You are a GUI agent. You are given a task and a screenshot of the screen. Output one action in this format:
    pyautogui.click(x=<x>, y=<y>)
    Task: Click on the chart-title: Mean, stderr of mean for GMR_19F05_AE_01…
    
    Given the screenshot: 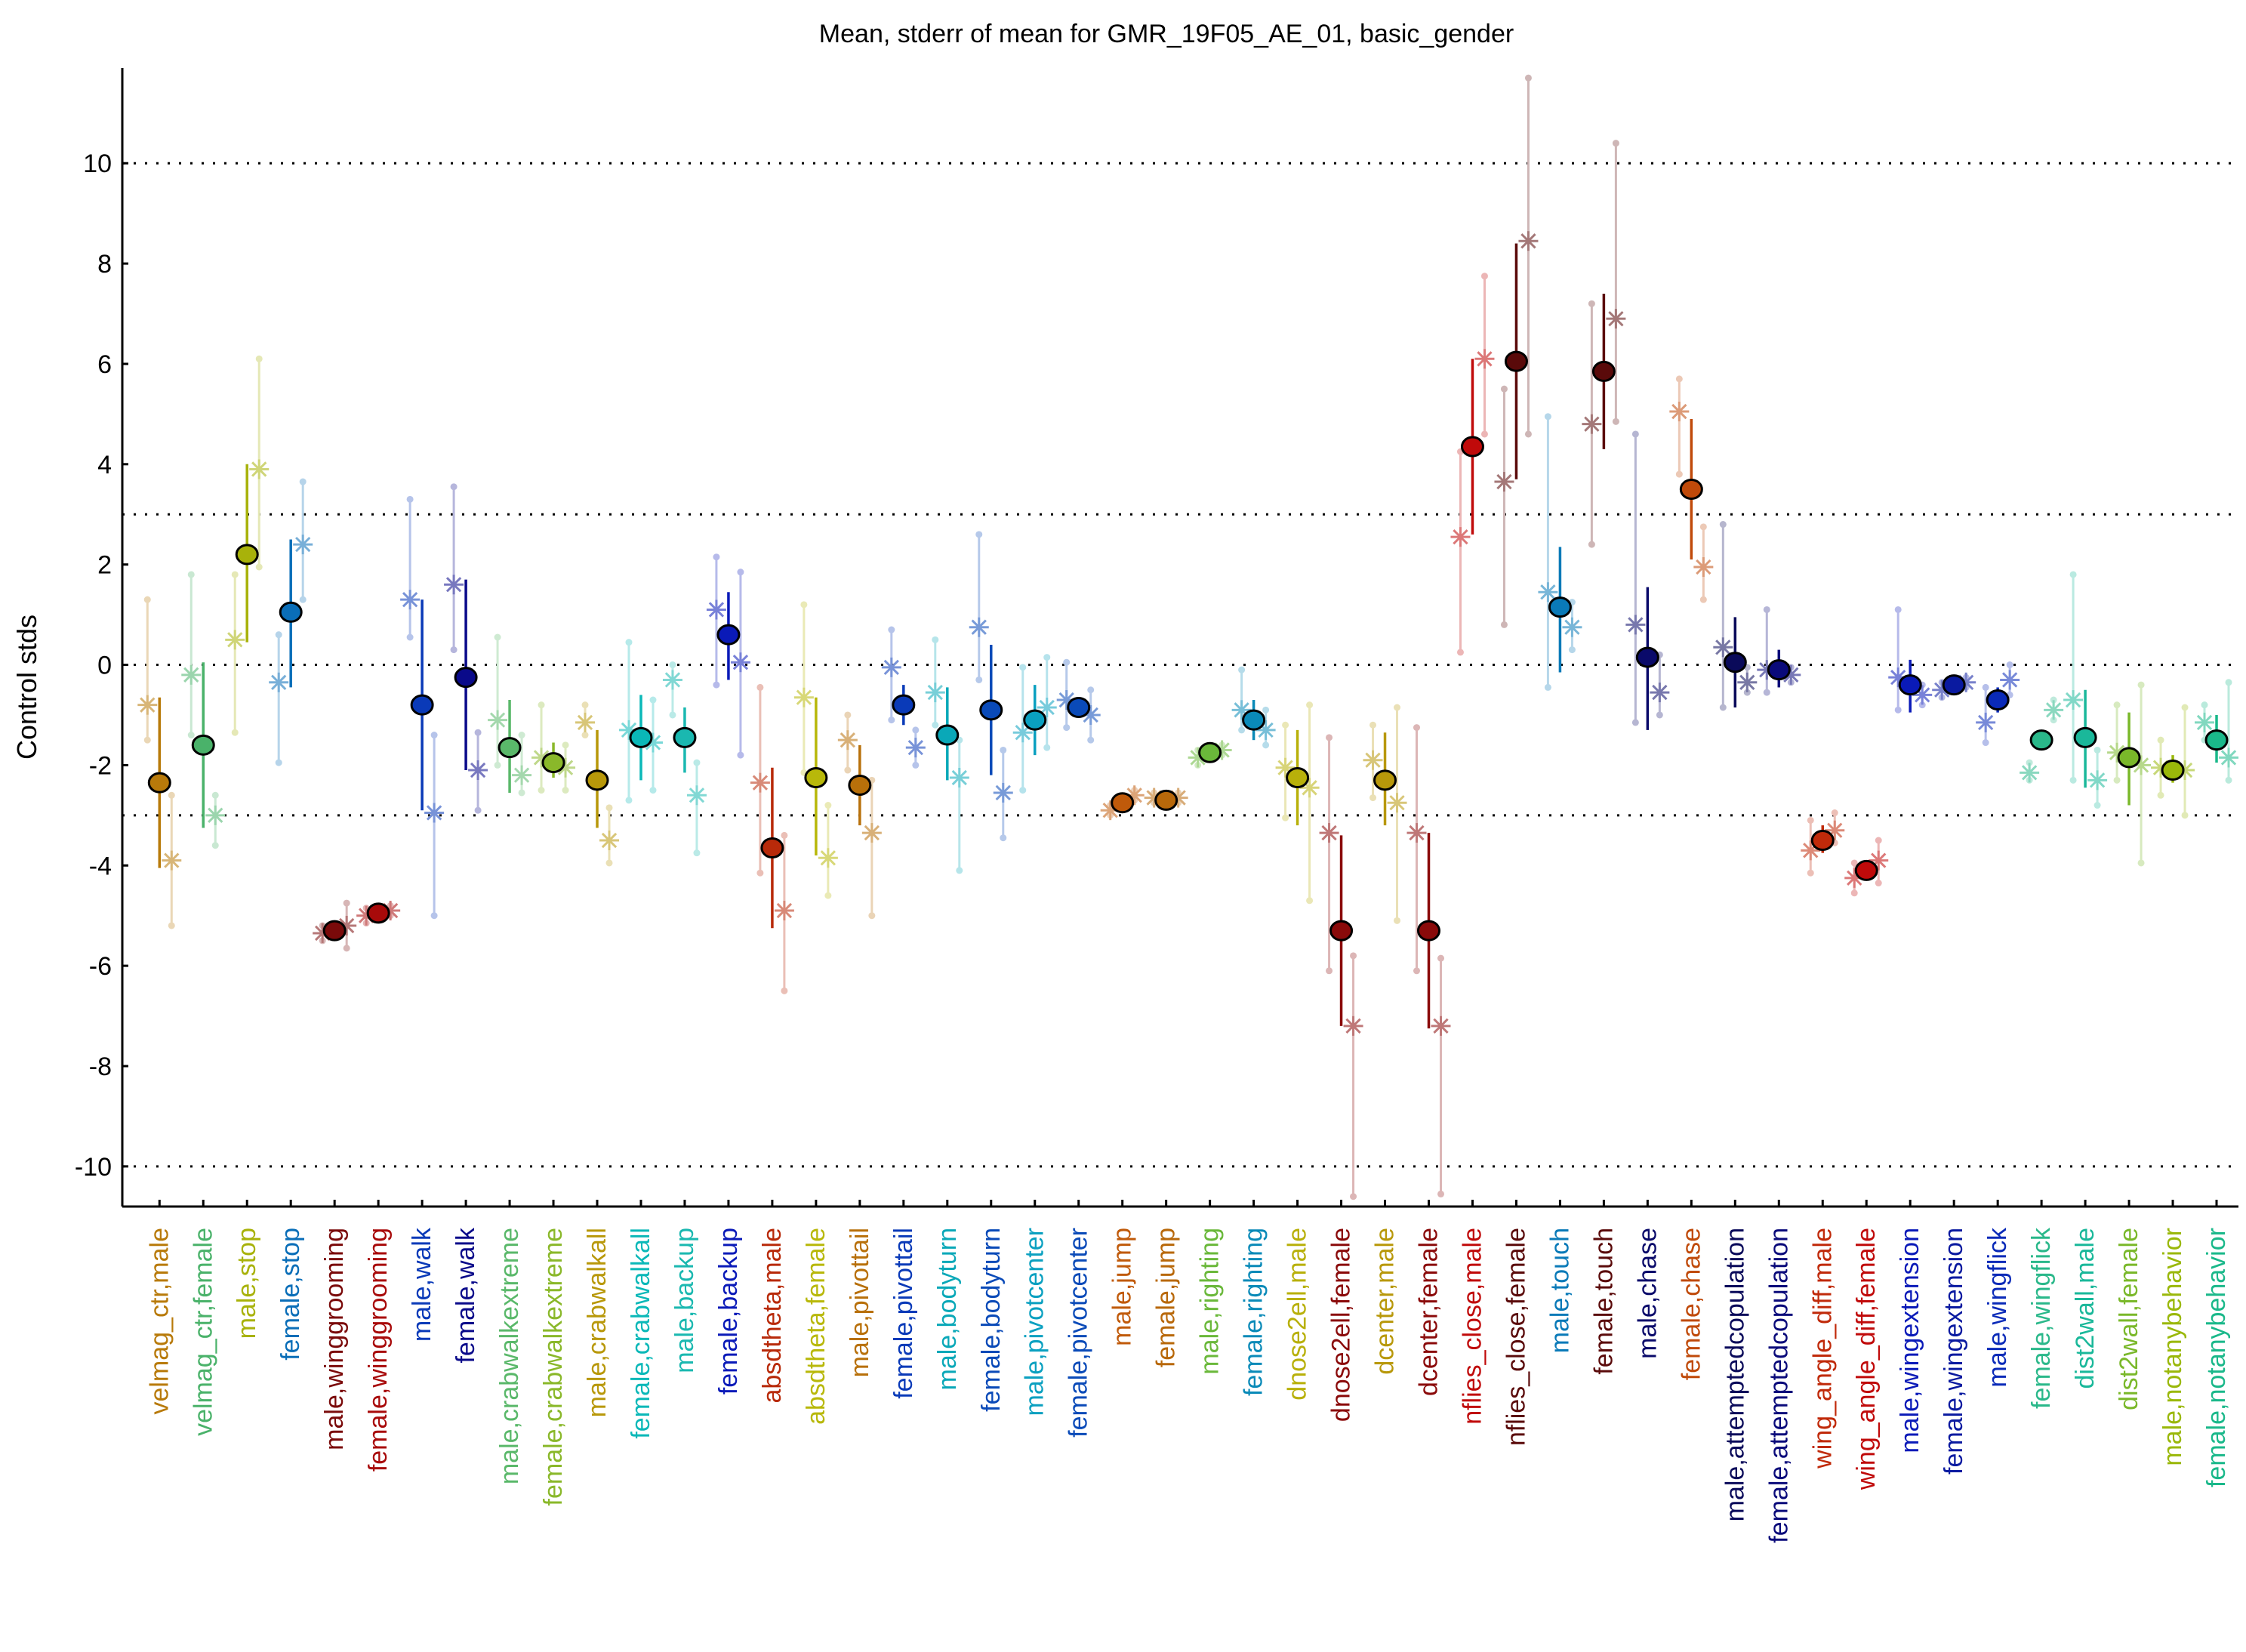 What is the action you would take?
    pyautogui.click(x=1167, y=34)
    